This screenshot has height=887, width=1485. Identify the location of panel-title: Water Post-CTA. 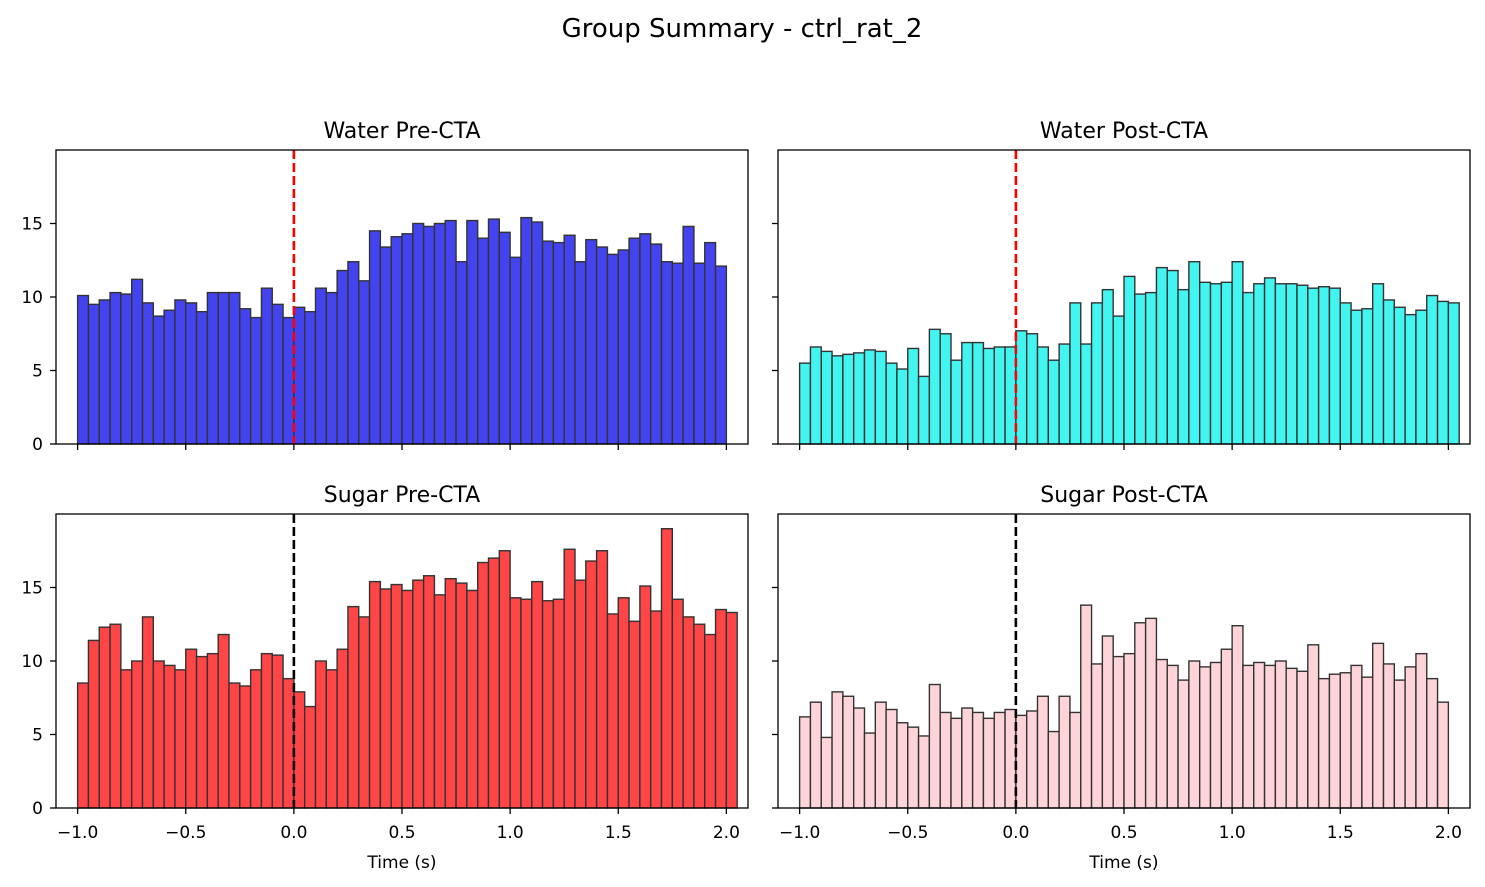
(1124, 131).